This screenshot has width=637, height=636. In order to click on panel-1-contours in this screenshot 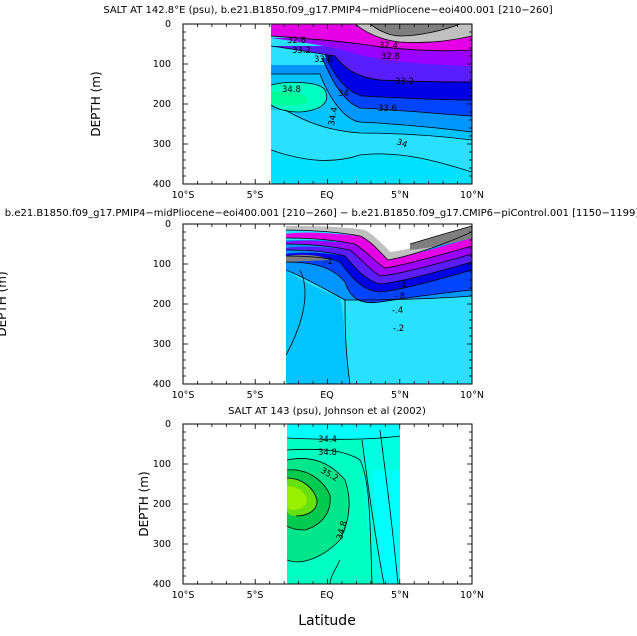, I will do `click(371, 104)`.